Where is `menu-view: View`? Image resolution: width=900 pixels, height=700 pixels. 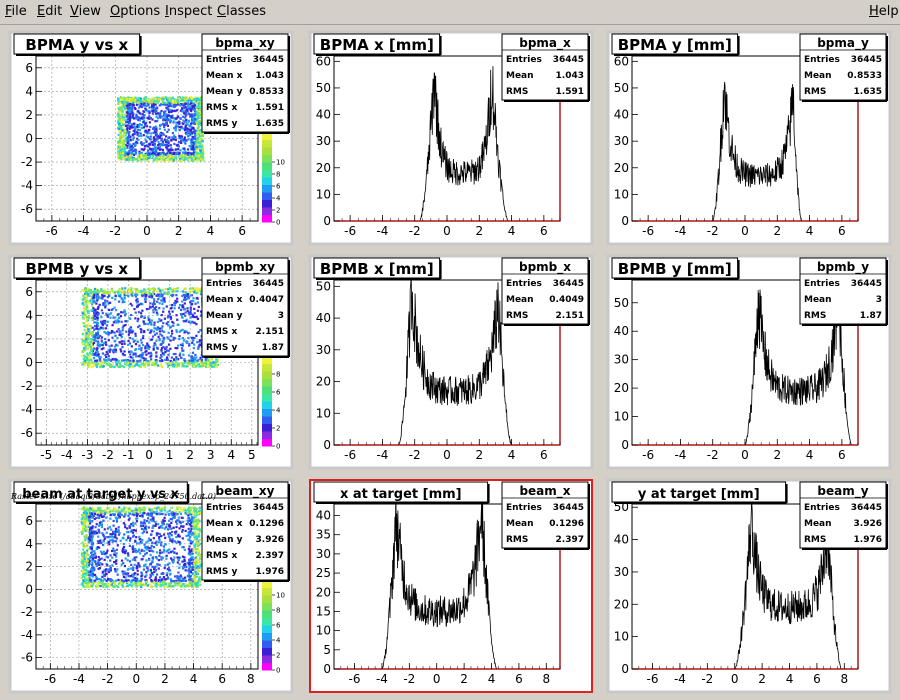 menu-view: View is located at coordinates (85, 11).